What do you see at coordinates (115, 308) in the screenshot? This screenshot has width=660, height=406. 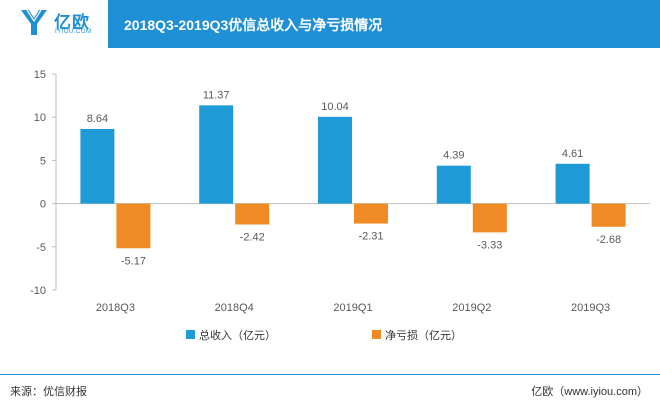 I see `x-tick-label: 2018Q3` at bounding box center [115, 308].